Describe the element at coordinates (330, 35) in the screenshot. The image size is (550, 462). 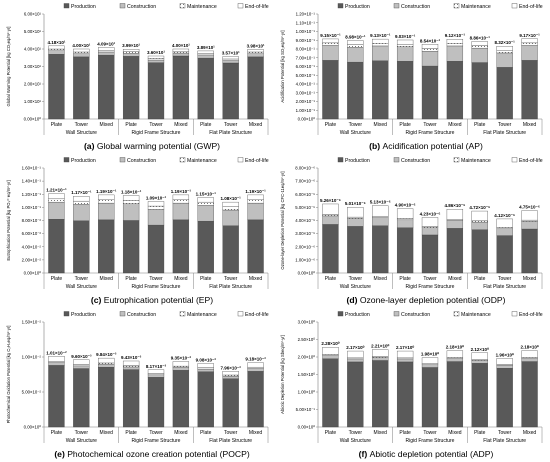
I see `bar-total-label: 9.15×10⁻¹` at that location.